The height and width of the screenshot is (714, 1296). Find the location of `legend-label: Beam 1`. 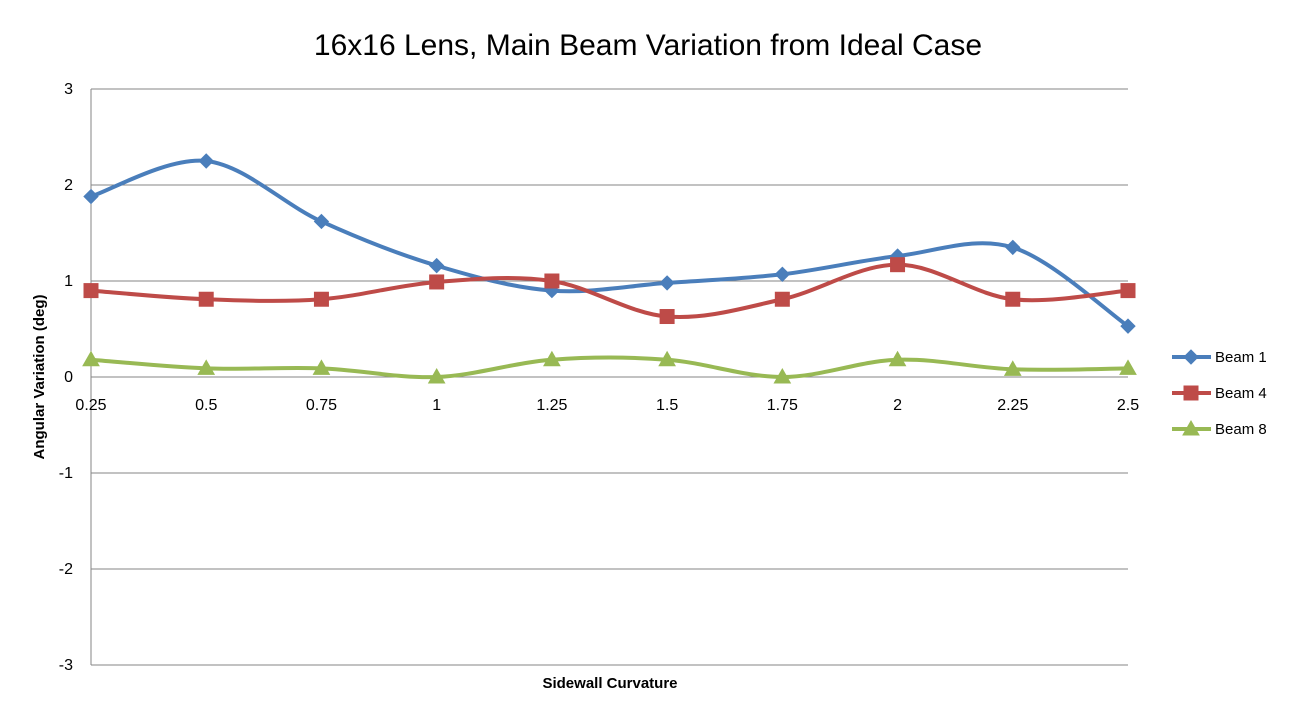

legend-label: Beam 1 is located at coordinates (1241, 357).